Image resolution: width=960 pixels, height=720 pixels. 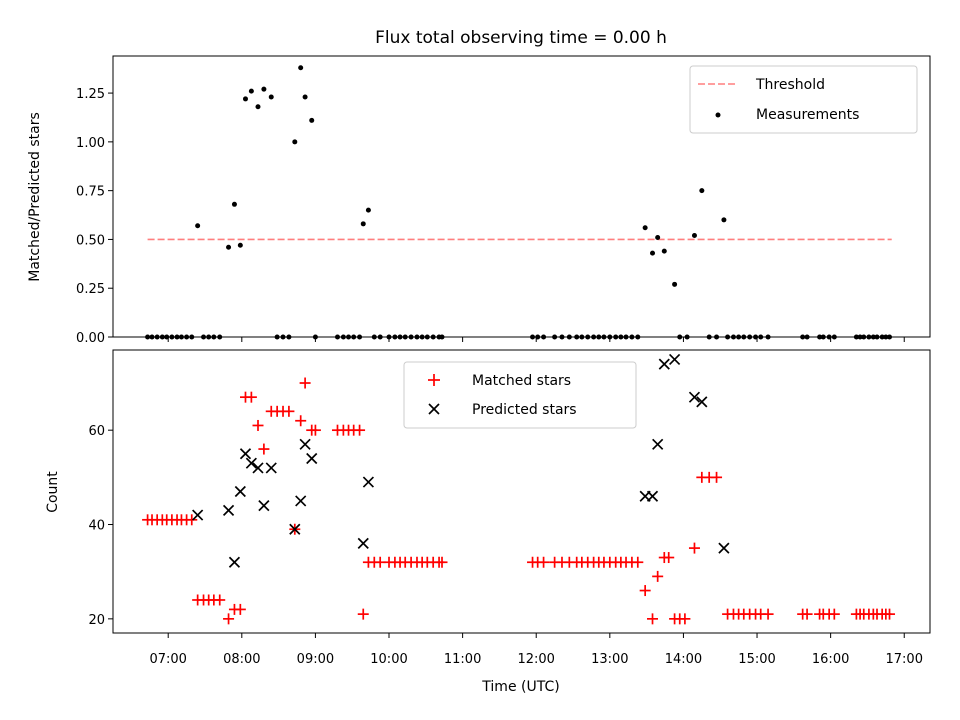 What do you see at coordinates (96, 526) in the screenshot?
I see `bottom-y-tick-label: 40` at bounding box center [96, 526].